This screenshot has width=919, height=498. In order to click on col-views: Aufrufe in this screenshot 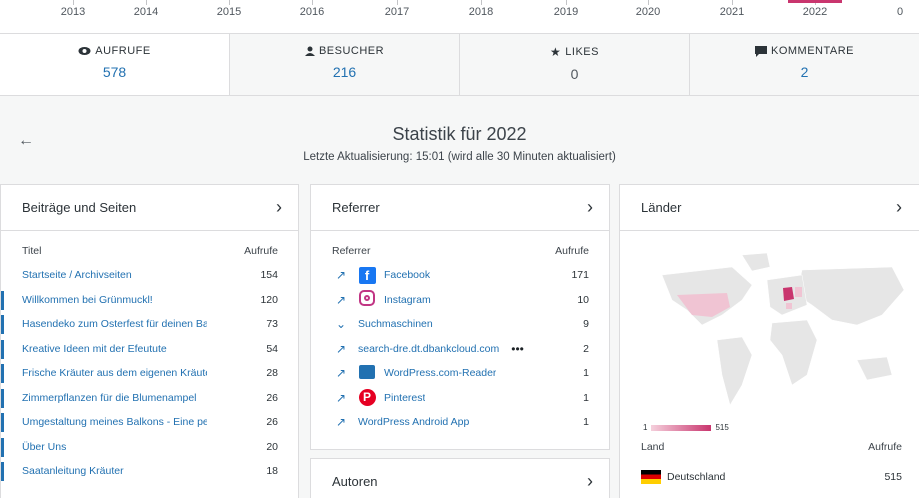, I will do `click(572, 251)`.